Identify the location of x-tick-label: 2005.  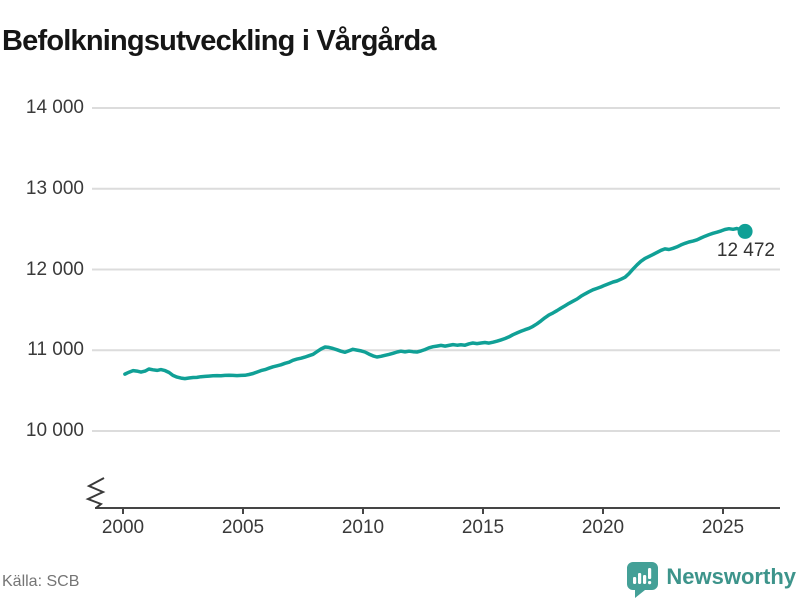
(243, 527).